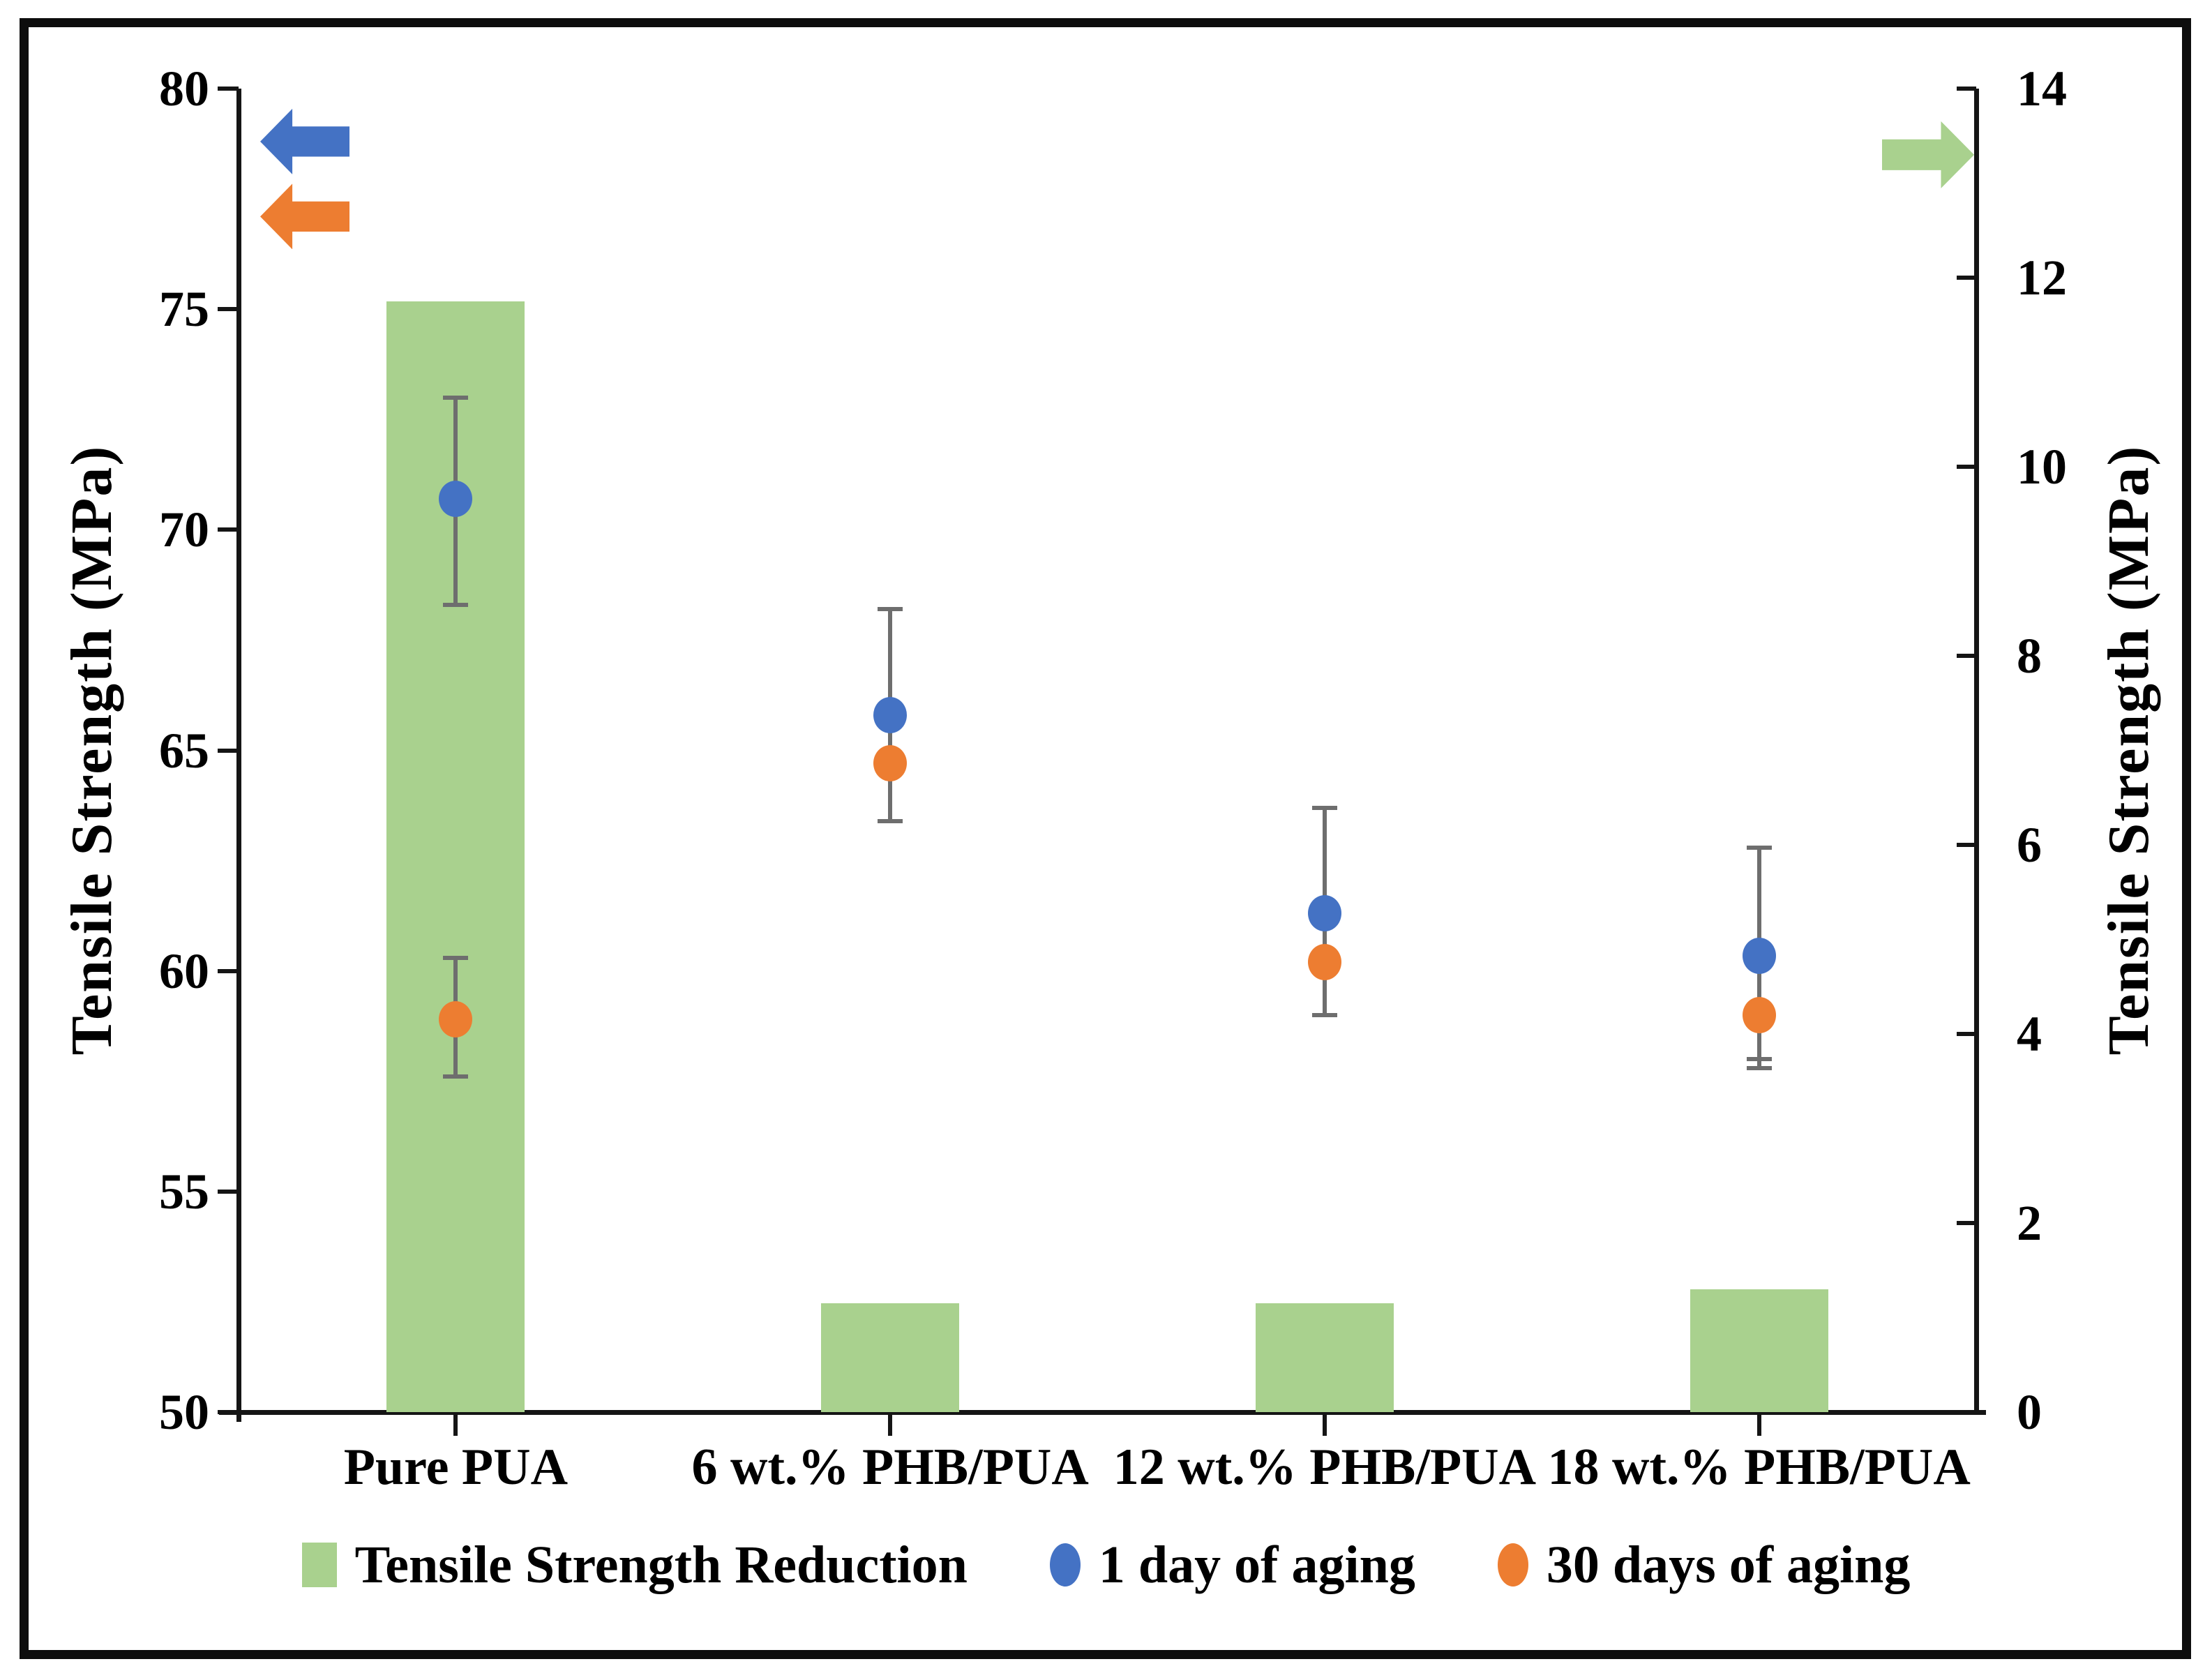  What do you see at coordinates (890, 1467) in the screenshot?
I see `x-category-label: 6 wt.% PHB/PUA` at bounding box center [890, 1467].